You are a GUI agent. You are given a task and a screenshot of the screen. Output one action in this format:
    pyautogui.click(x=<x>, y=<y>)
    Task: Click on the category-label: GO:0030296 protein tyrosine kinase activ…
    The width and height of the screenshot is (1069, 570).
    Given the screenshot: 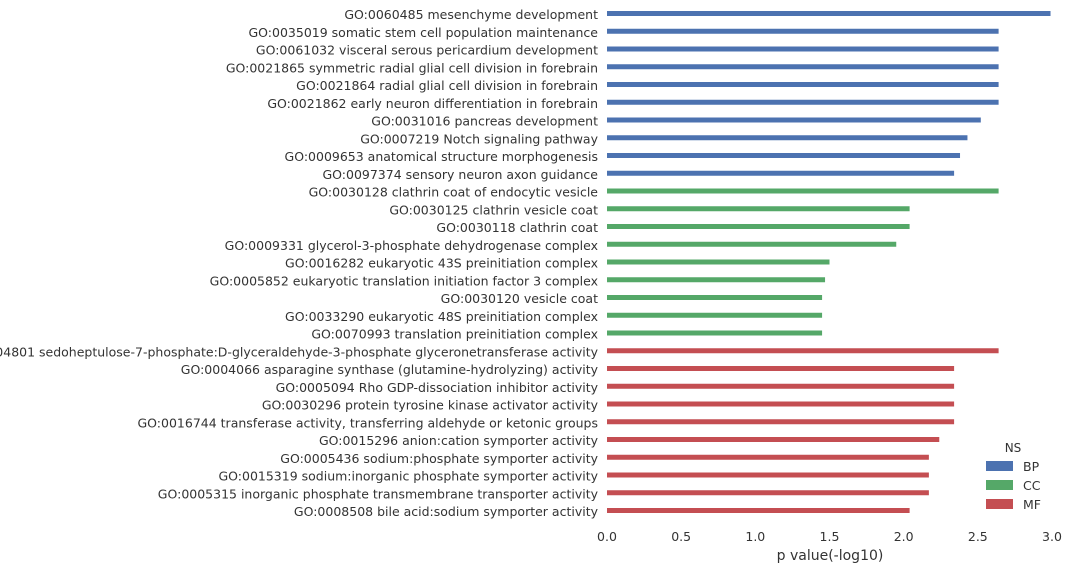 What is the action you would take?
    pyautogui.click(x=430, y=405)
    